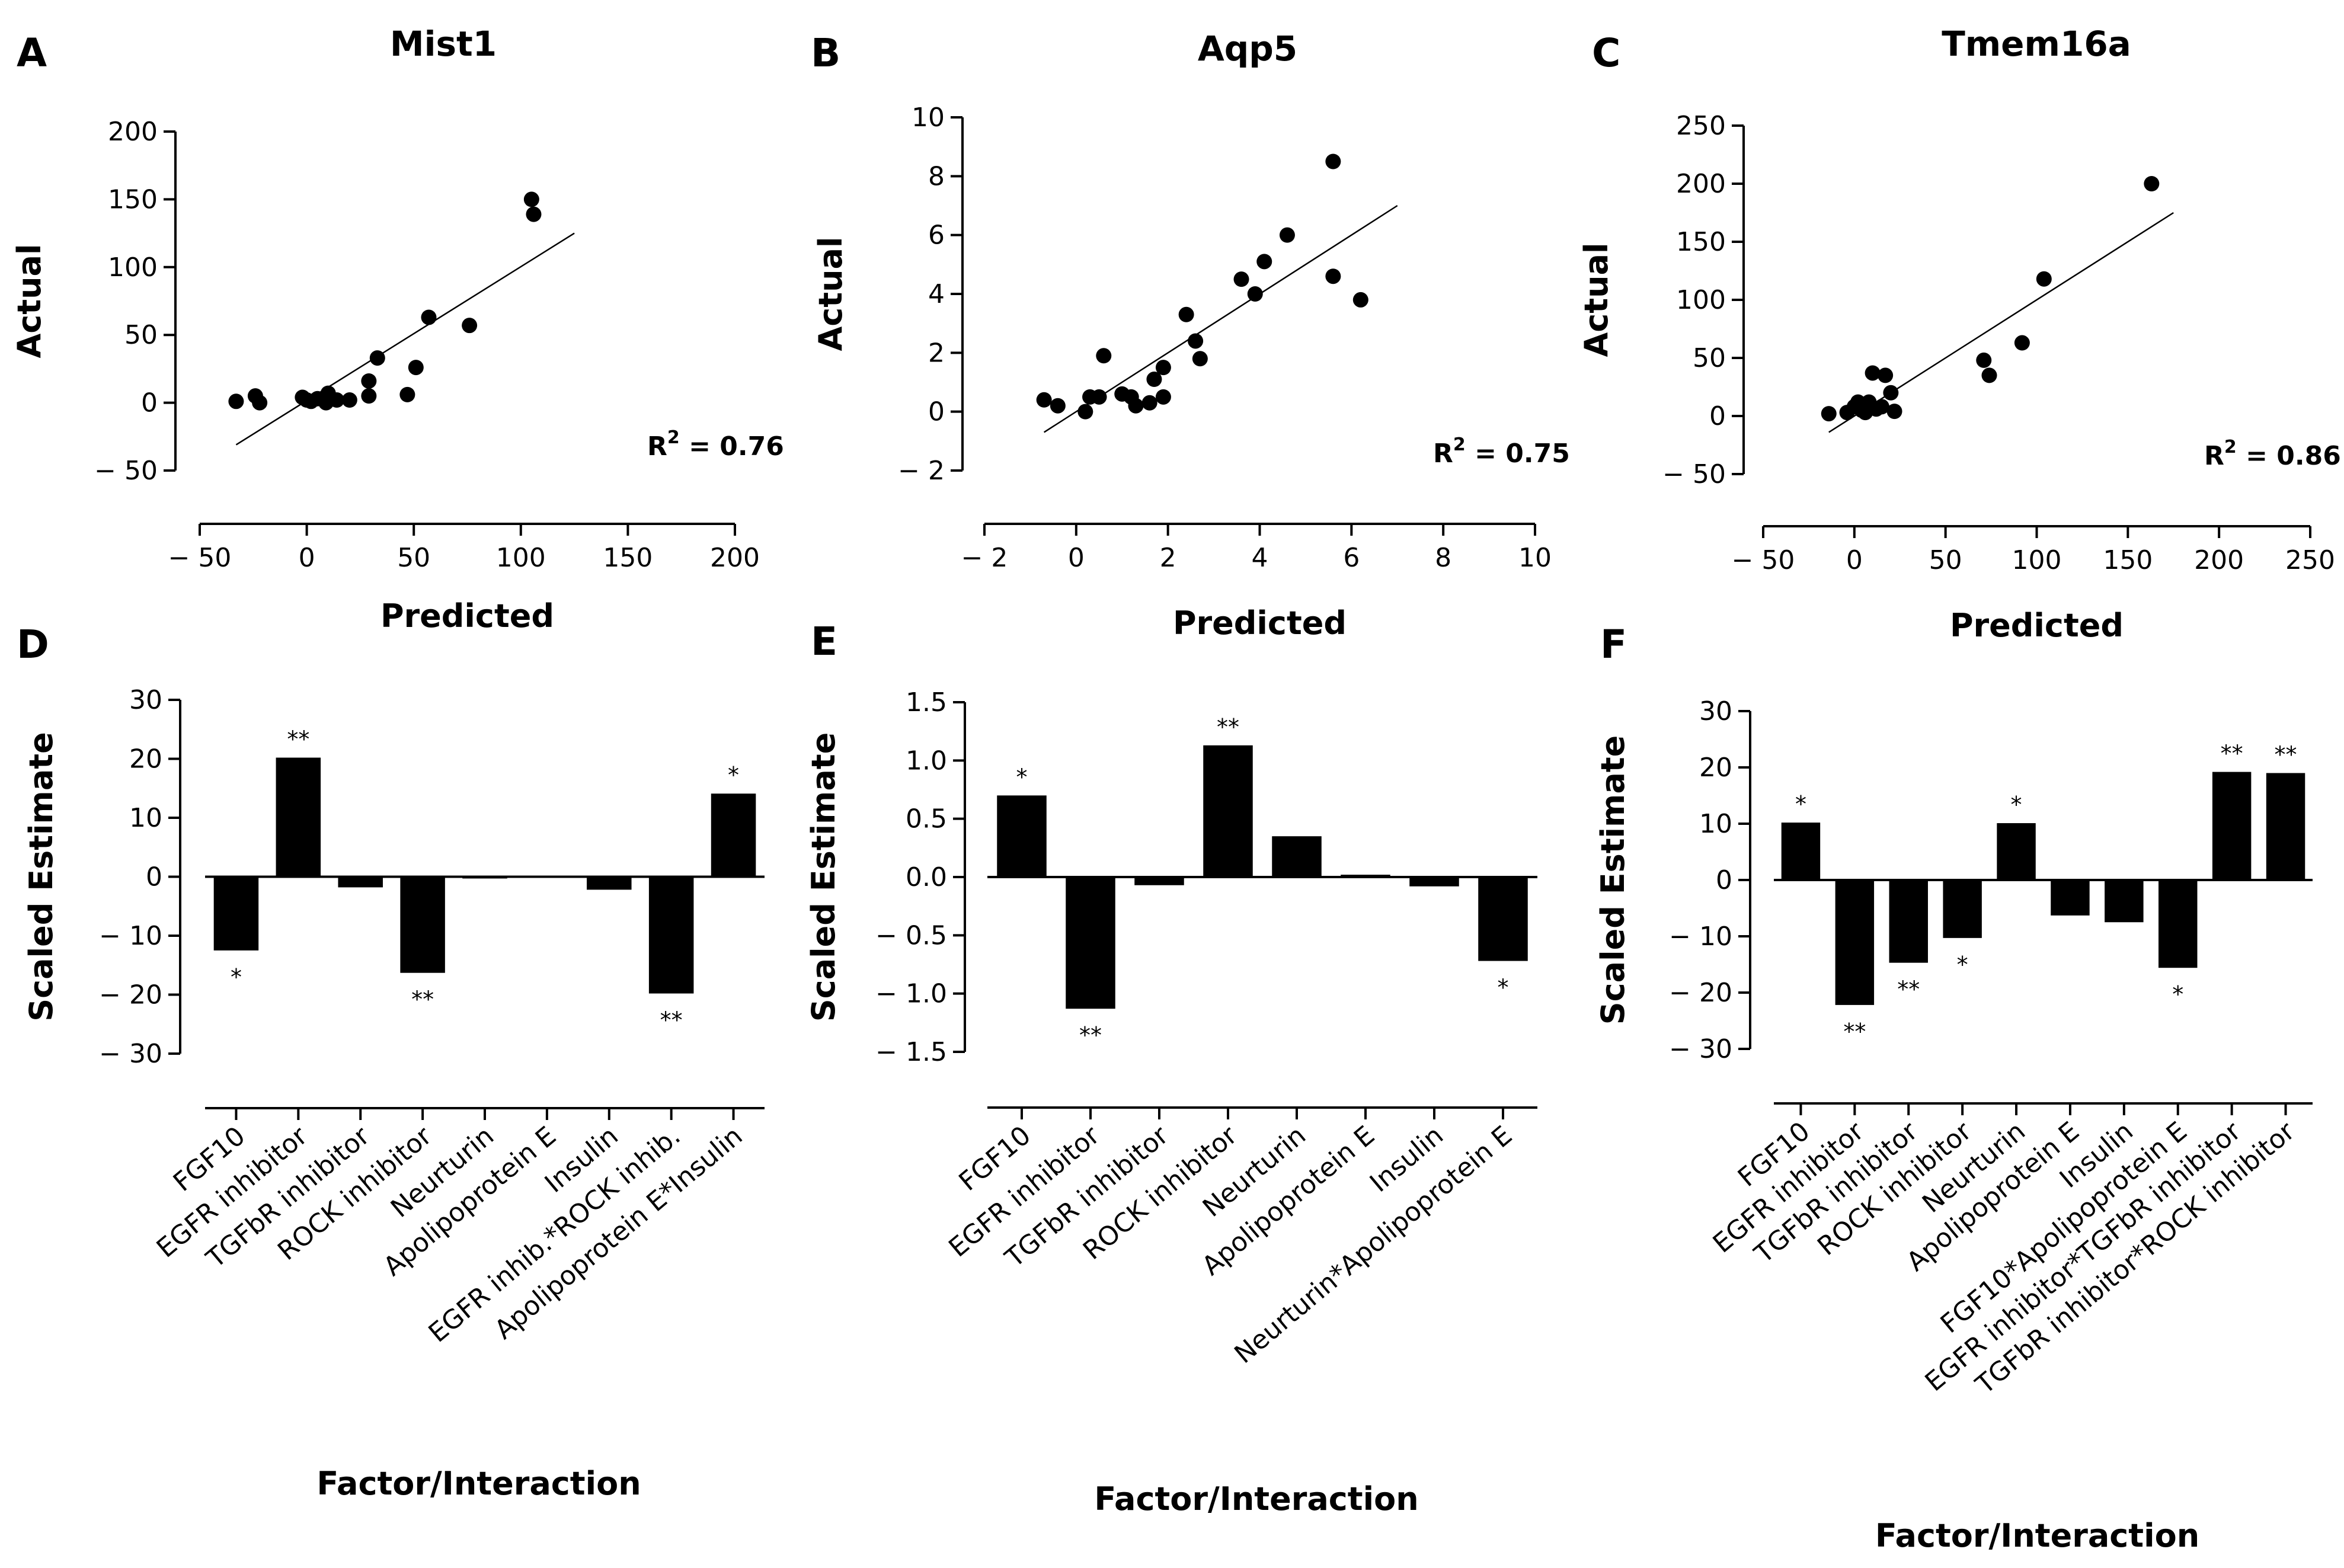  What do you see at coordinates (126, 471) in the screenshot?
I see `y-tick-label: − 50` at bounding box center [126, 471].